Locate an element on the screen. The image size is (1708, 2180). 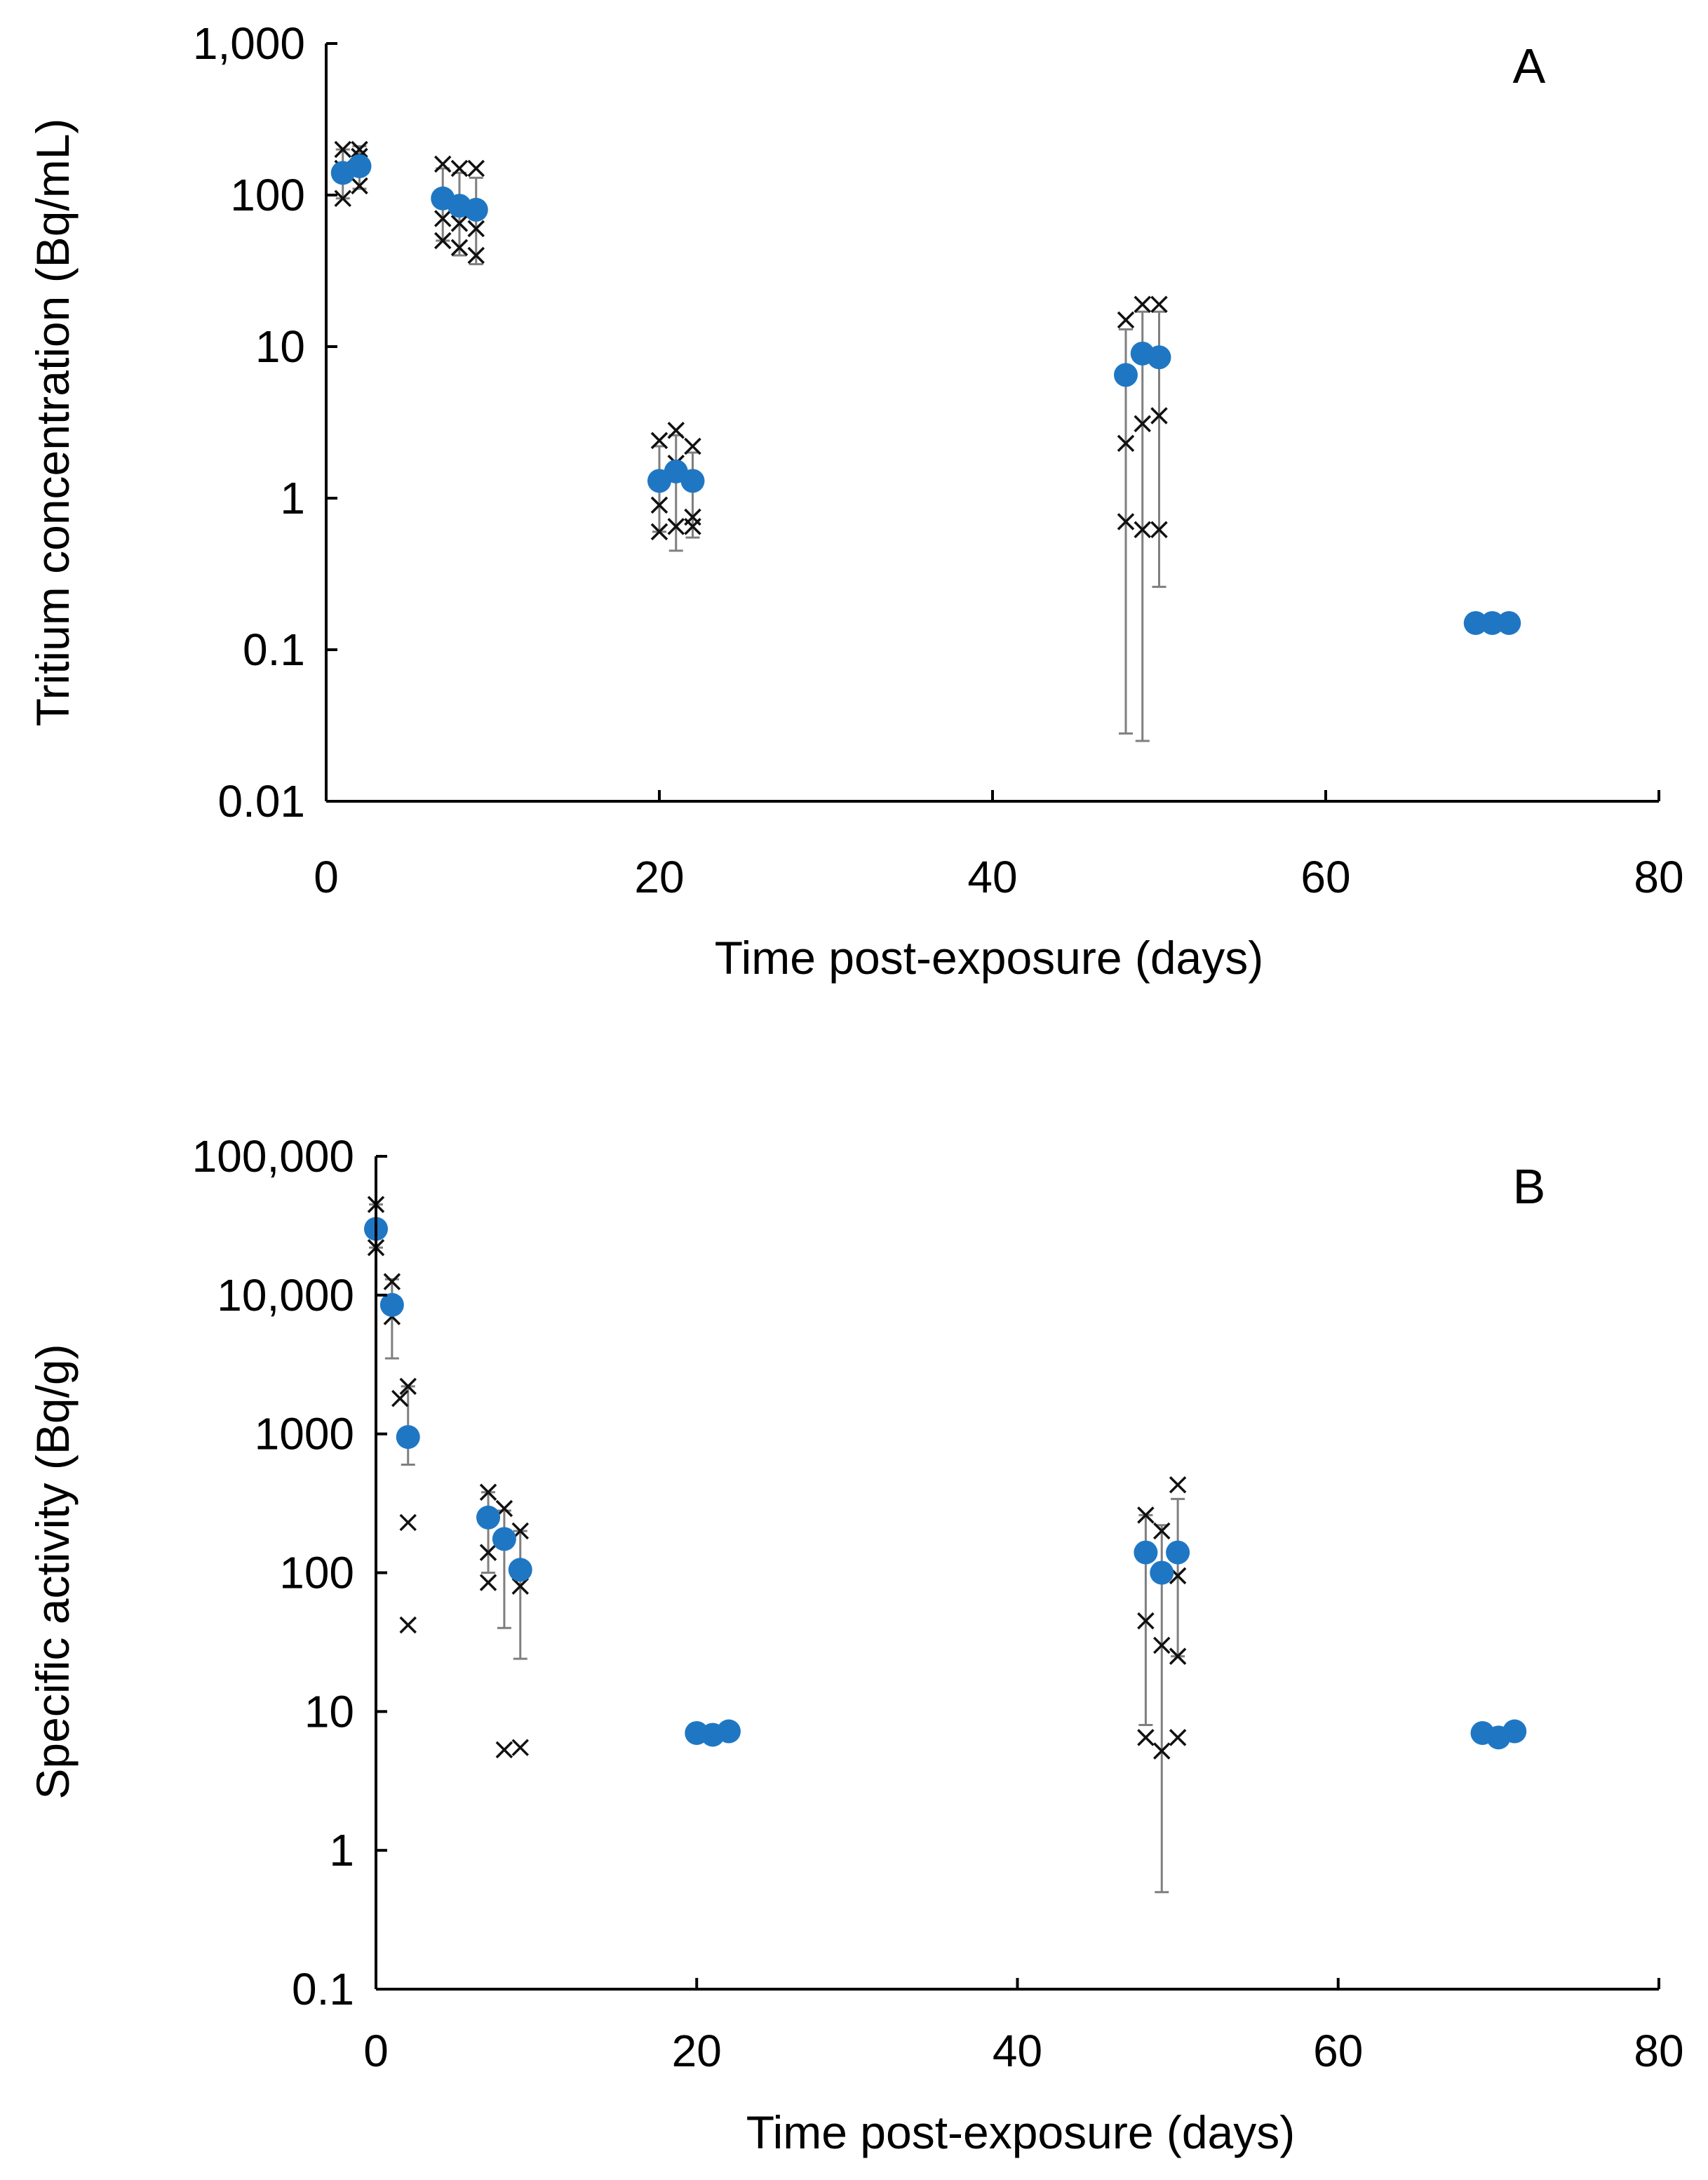
panel-b-y-axis-title: Specific activity (Bq/g) is located at coordinates (53, 1571).